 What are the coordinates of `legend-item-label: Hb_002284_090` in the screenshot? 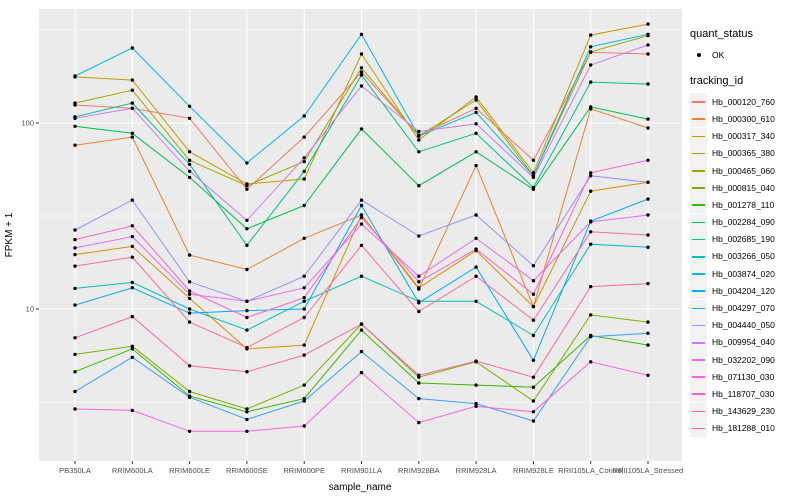 It's located at (743, 222).